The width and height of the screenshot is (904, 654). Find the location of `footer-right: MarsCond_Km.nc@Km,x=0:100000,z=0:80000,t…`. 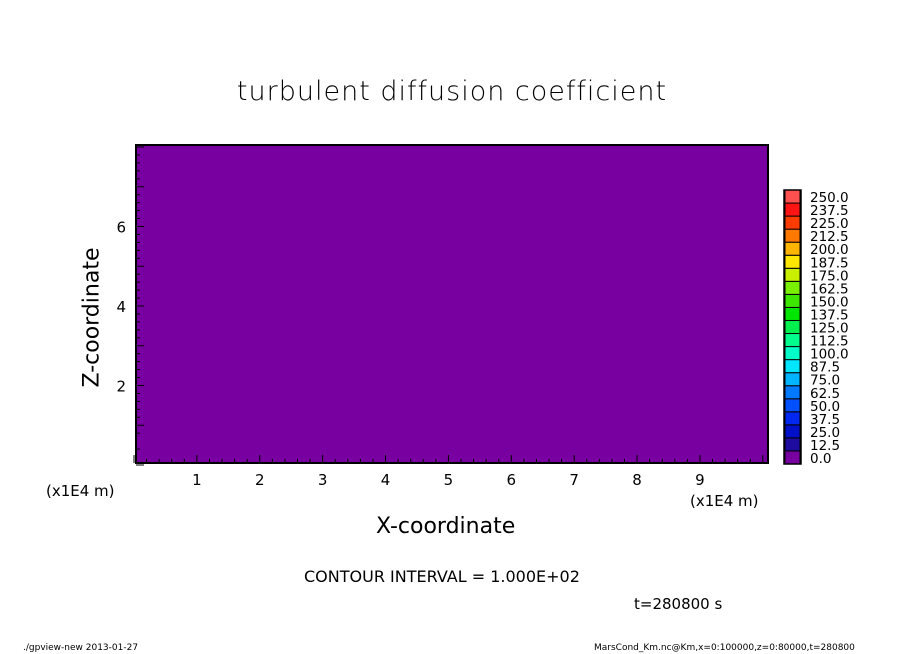

footer-right: MarsCond_Km.nc@Km,x=0:100000,z=0:80000,t… is located at coordinates (724, 648).